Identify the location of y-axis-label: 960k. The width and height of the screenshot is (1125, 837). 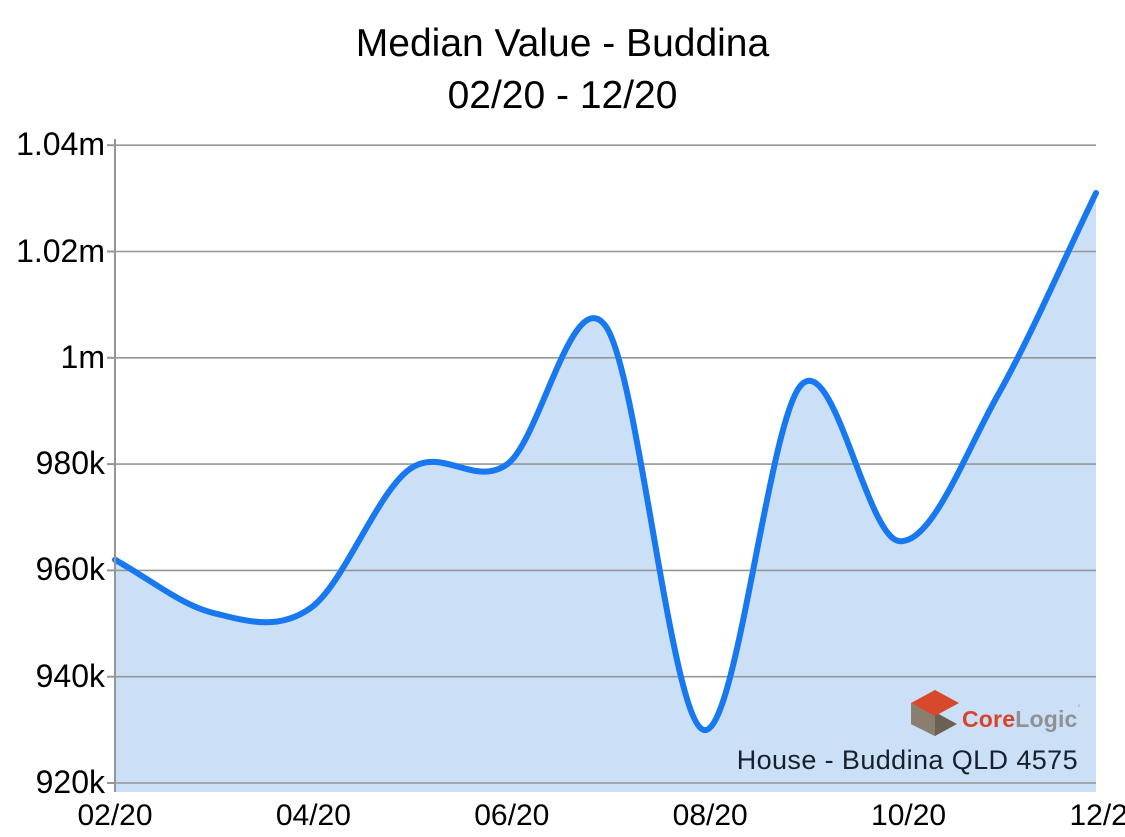
(70, 569).